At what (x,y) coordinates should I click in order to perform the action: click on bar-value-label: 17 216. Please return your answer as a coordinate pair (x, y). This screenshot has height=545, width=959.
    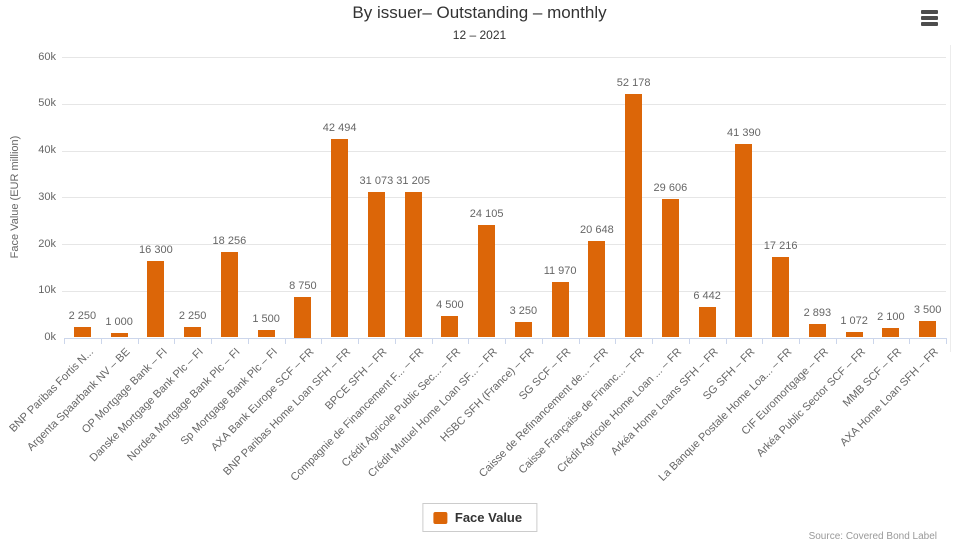
    Looking at the image, I should click on (780, 246).